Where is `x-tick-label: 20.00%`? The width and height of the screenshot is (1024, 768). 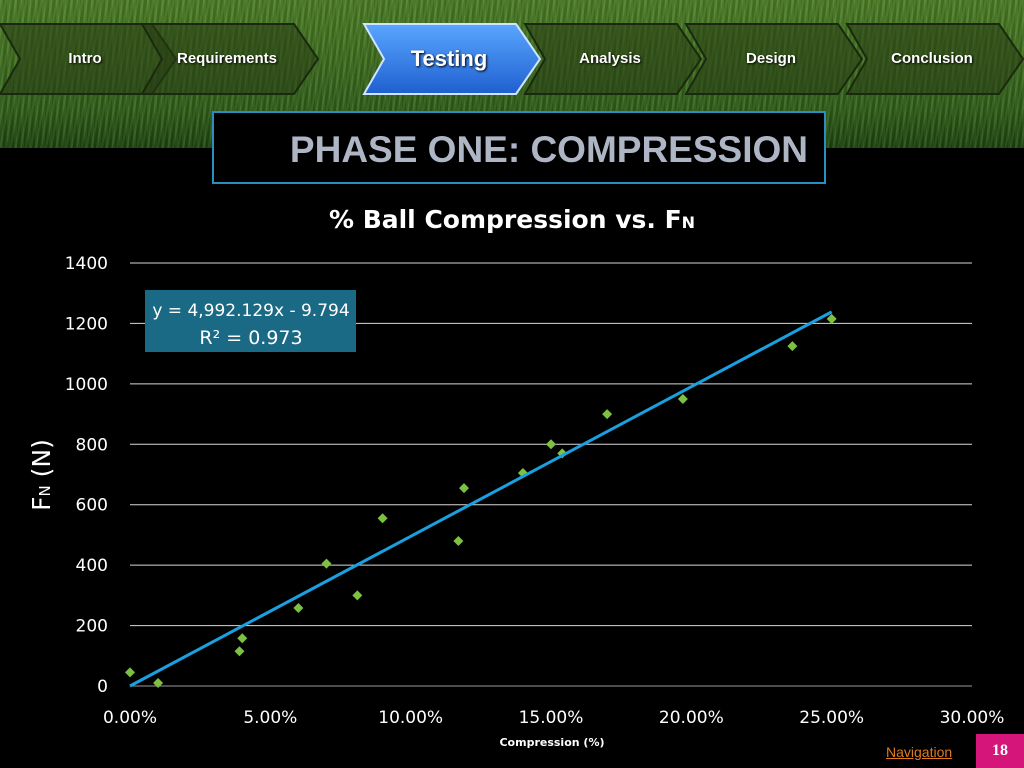 x-tick-label: 20.00% is located at coordinates (691, 718).